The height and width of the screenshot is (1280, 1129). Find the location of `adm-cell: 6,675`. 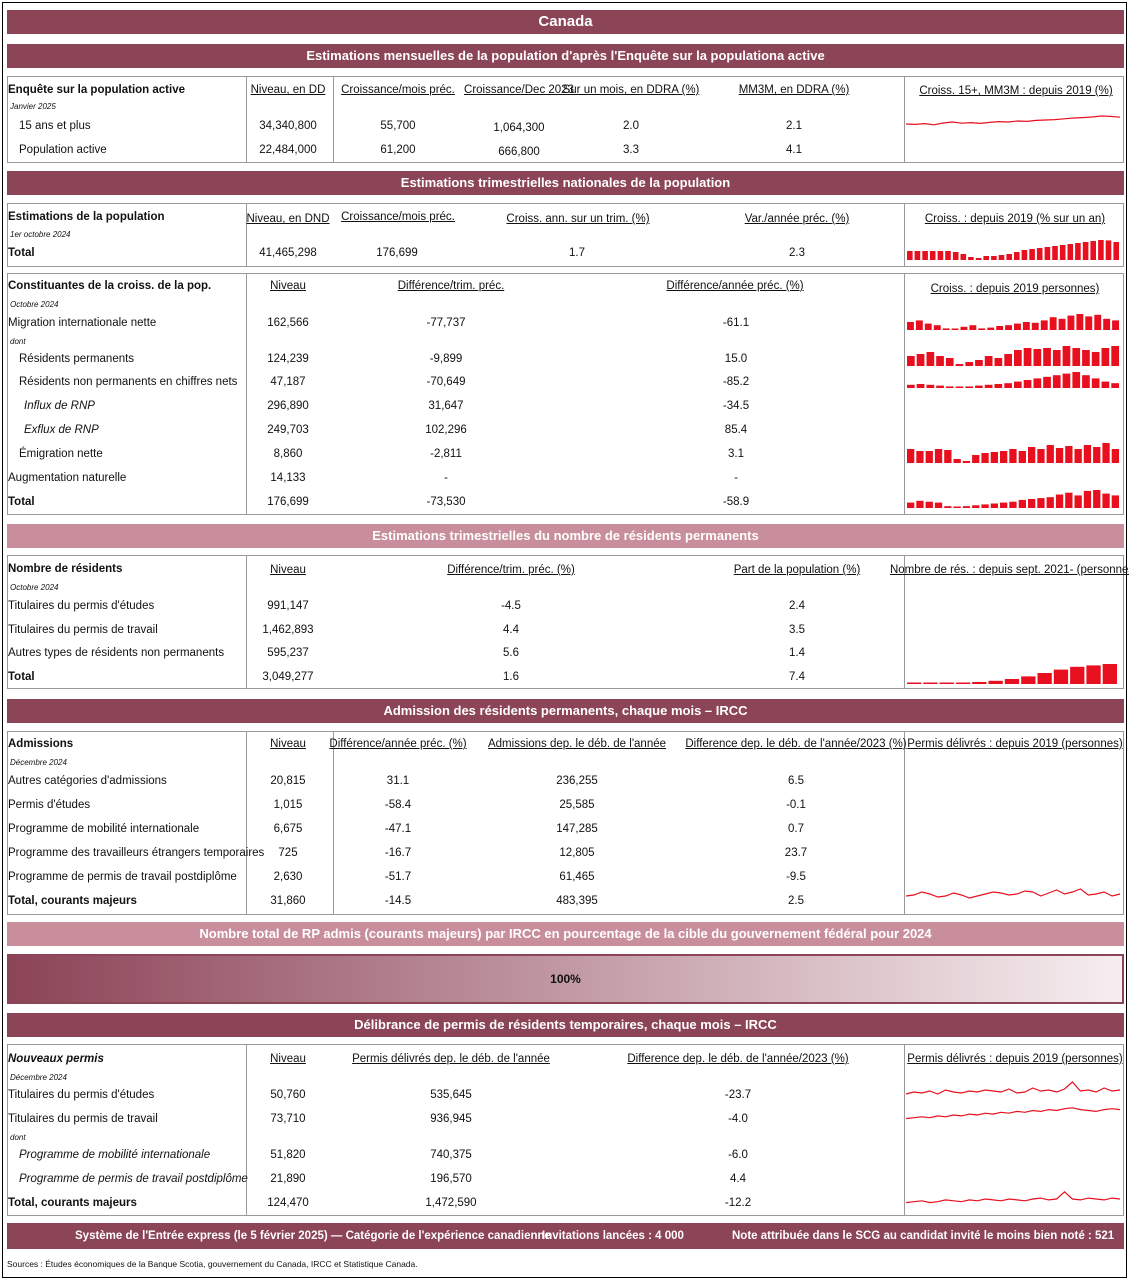

adm-cell: 6,675 is located at coordinates (288, 829).